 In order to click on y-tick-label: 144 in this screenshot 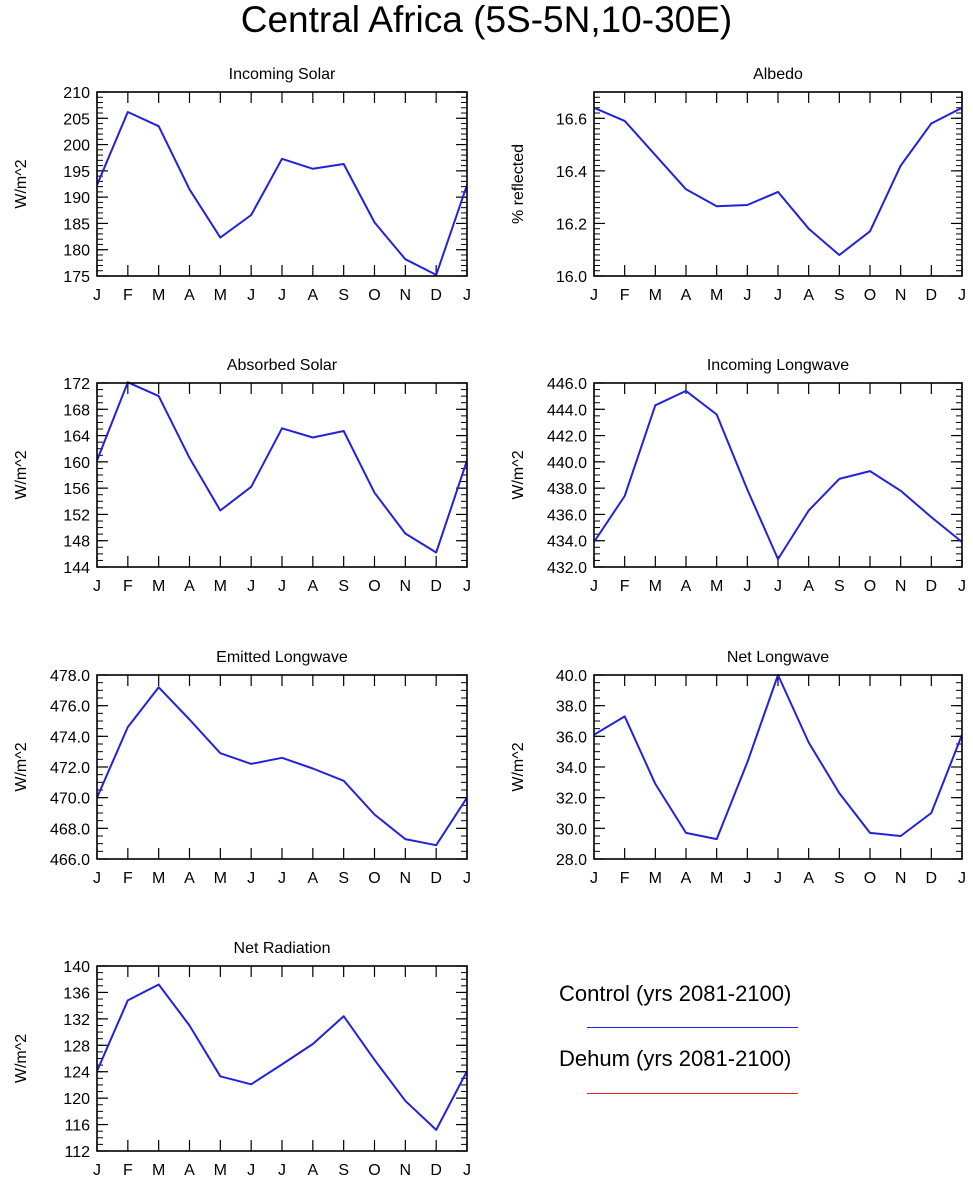, I will do `click(76, 568)`.